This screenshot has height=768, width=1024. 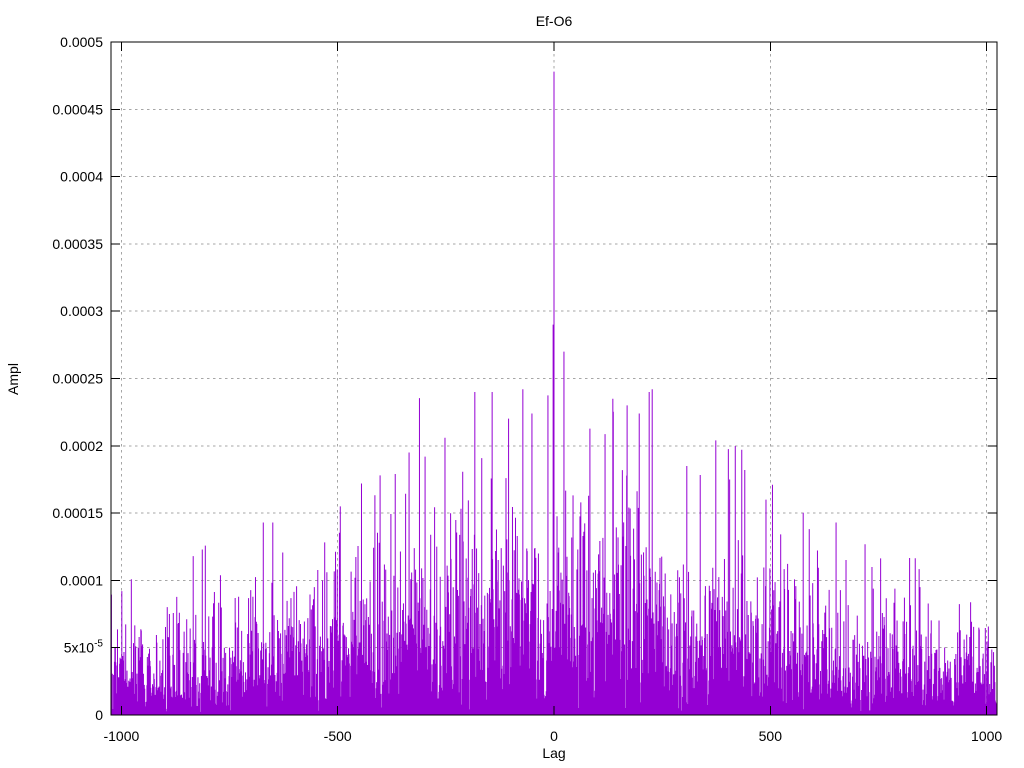 What do you see at coordinates (986, 736) in the screenshot?
I see `x-tick-label: 1000` at bounding box center [986, 736].